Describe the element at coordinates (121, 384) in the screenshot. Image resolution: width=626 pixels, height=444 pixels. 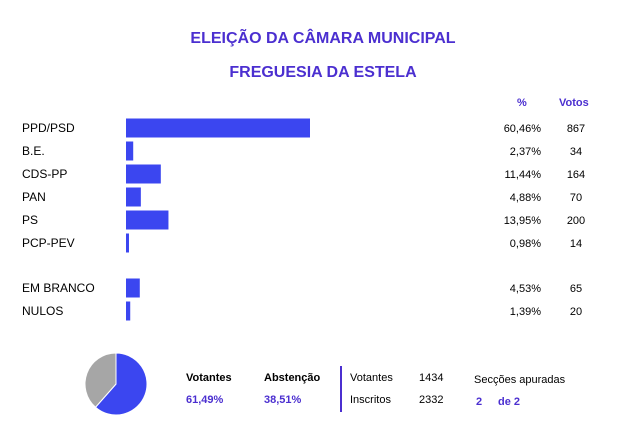
I see `pie-slice-votantes` at that location.